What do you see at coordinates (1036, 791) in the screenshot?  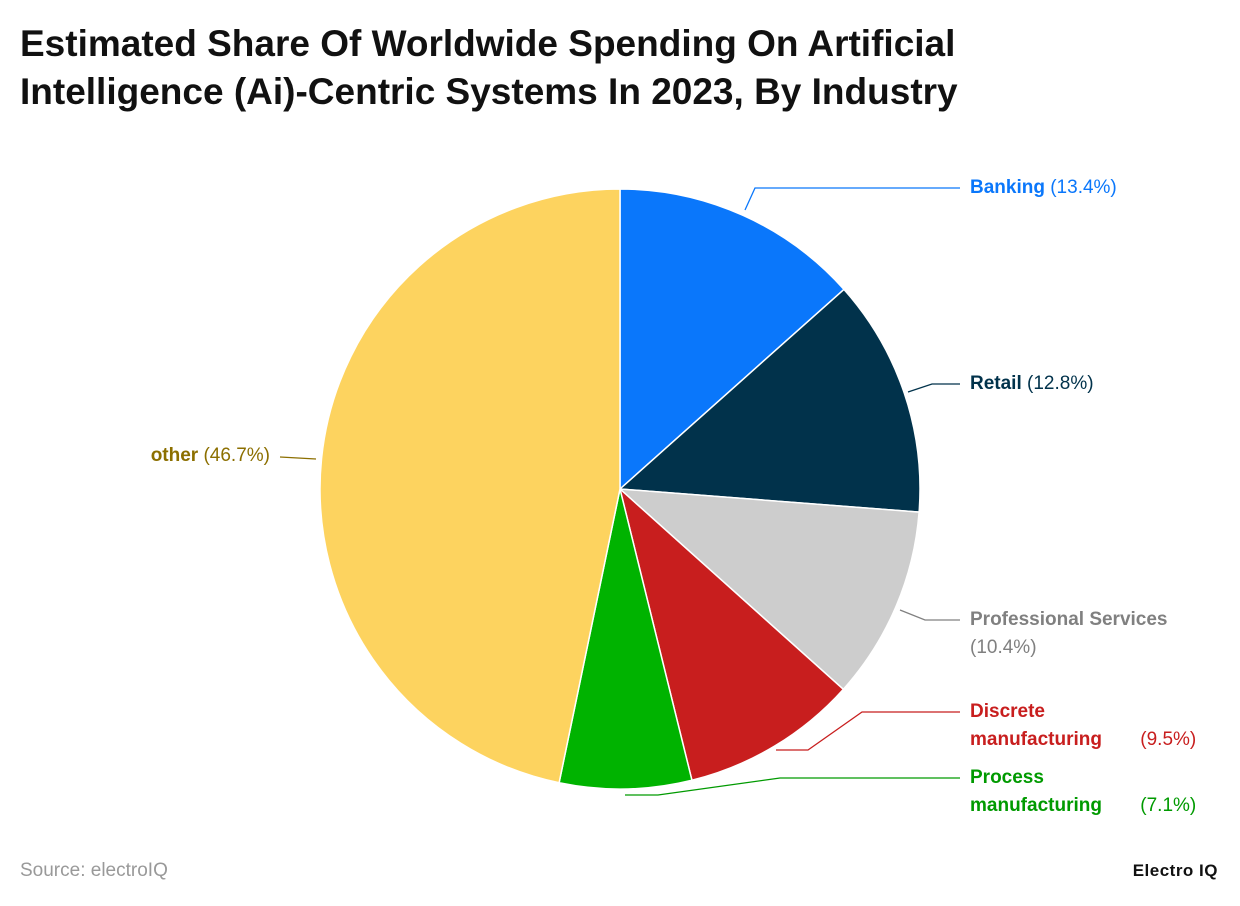 I see `category-name: Process manufacturing` at bounding box center [1036, 791].